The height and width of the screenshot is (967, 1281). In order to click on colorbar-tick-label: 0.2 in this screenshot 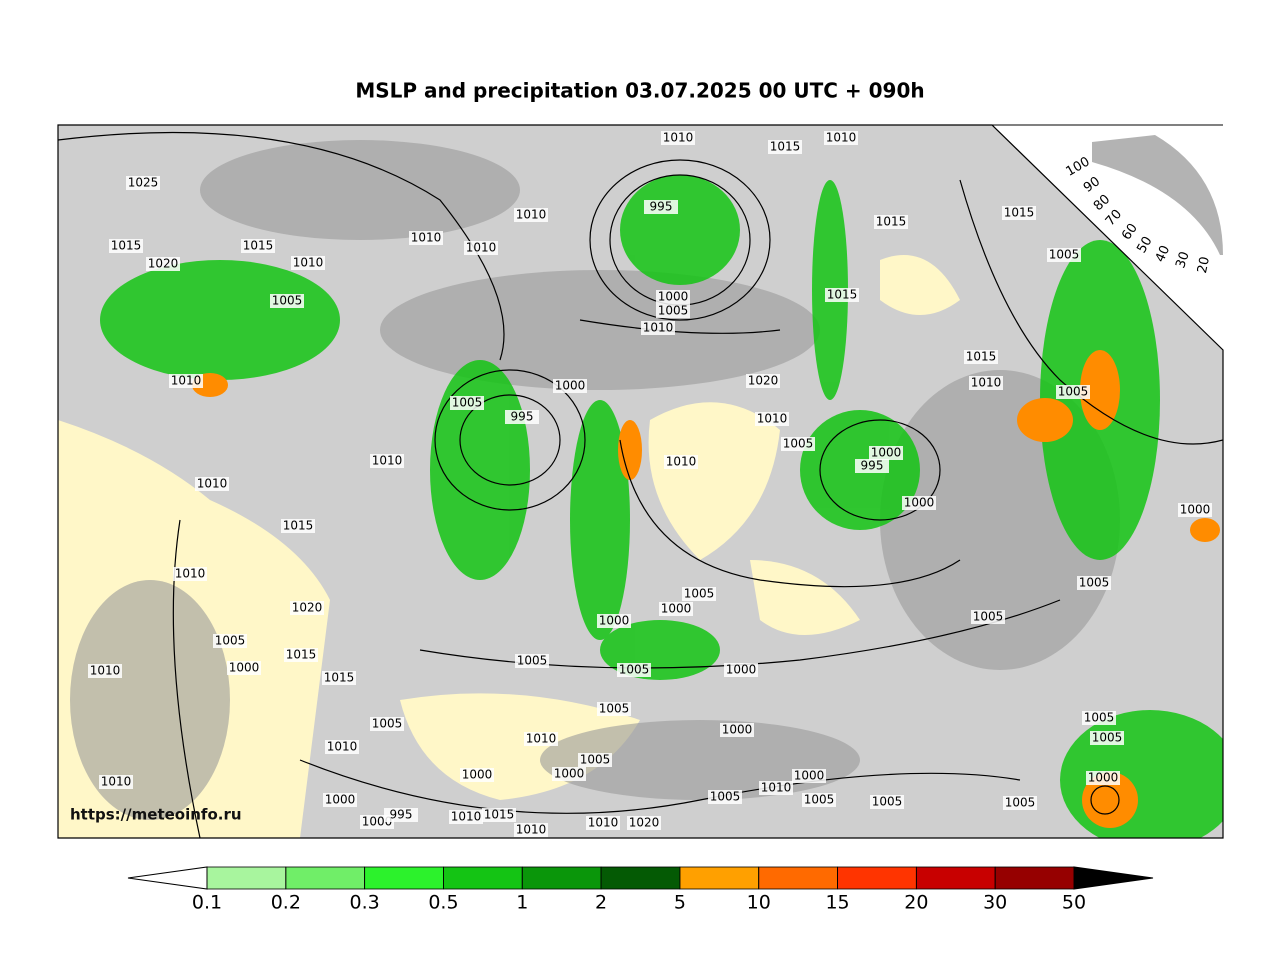, I will do `click(286, 903)`.